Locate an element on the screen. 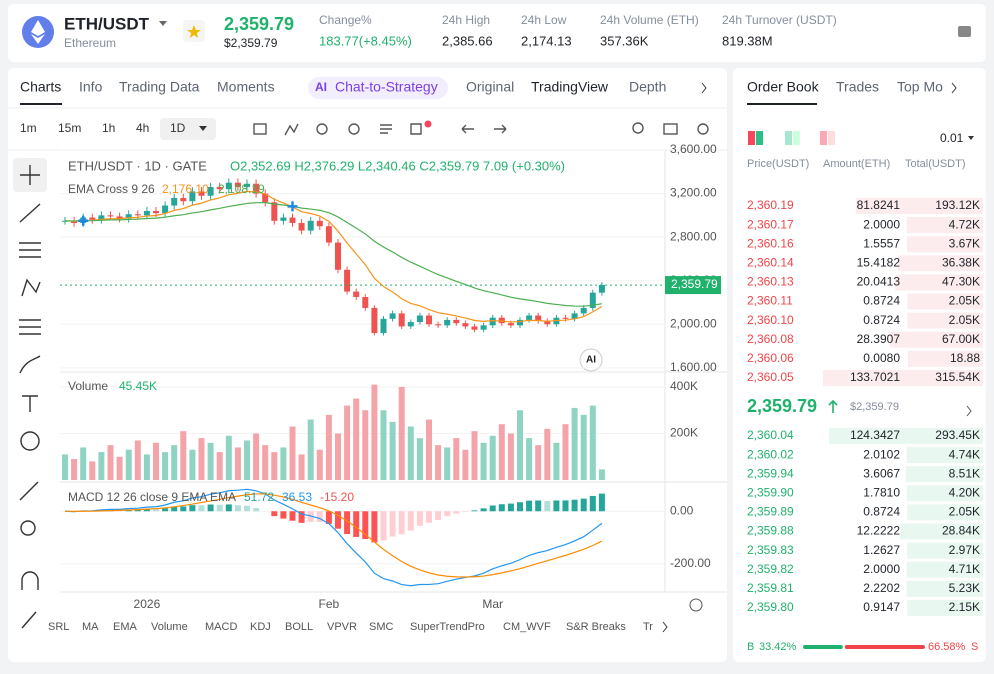  interval: 15m is located at coordinates (69, 128).